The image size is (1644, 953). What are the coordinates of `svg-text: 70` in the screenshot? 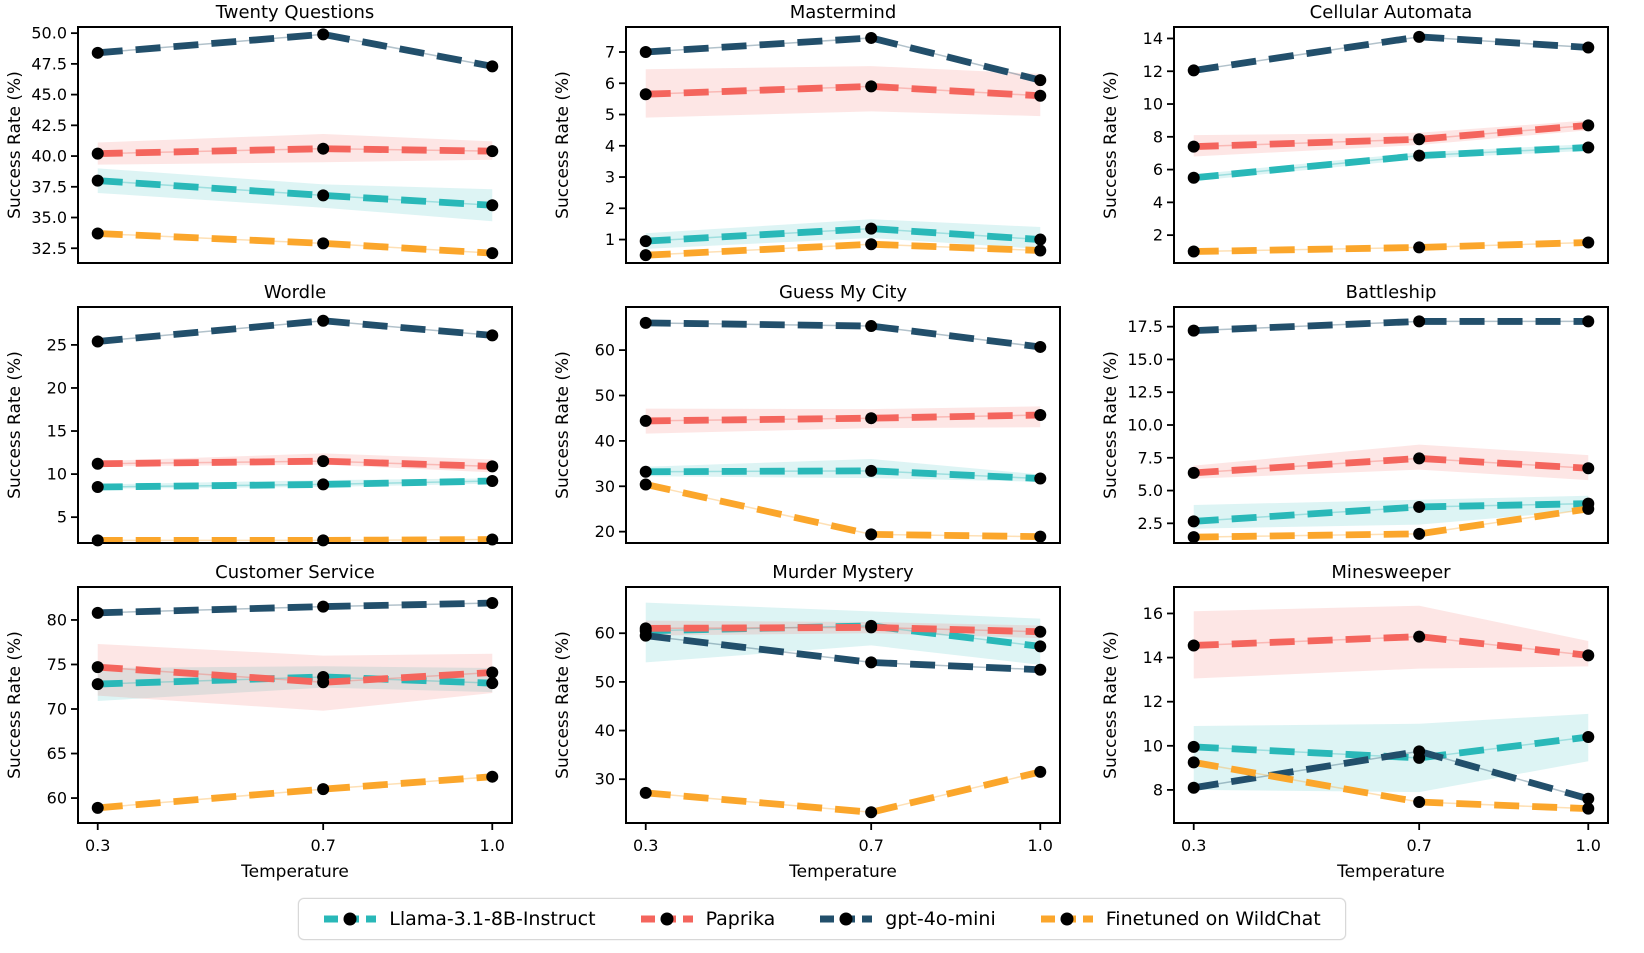 It's located at (57, 709).